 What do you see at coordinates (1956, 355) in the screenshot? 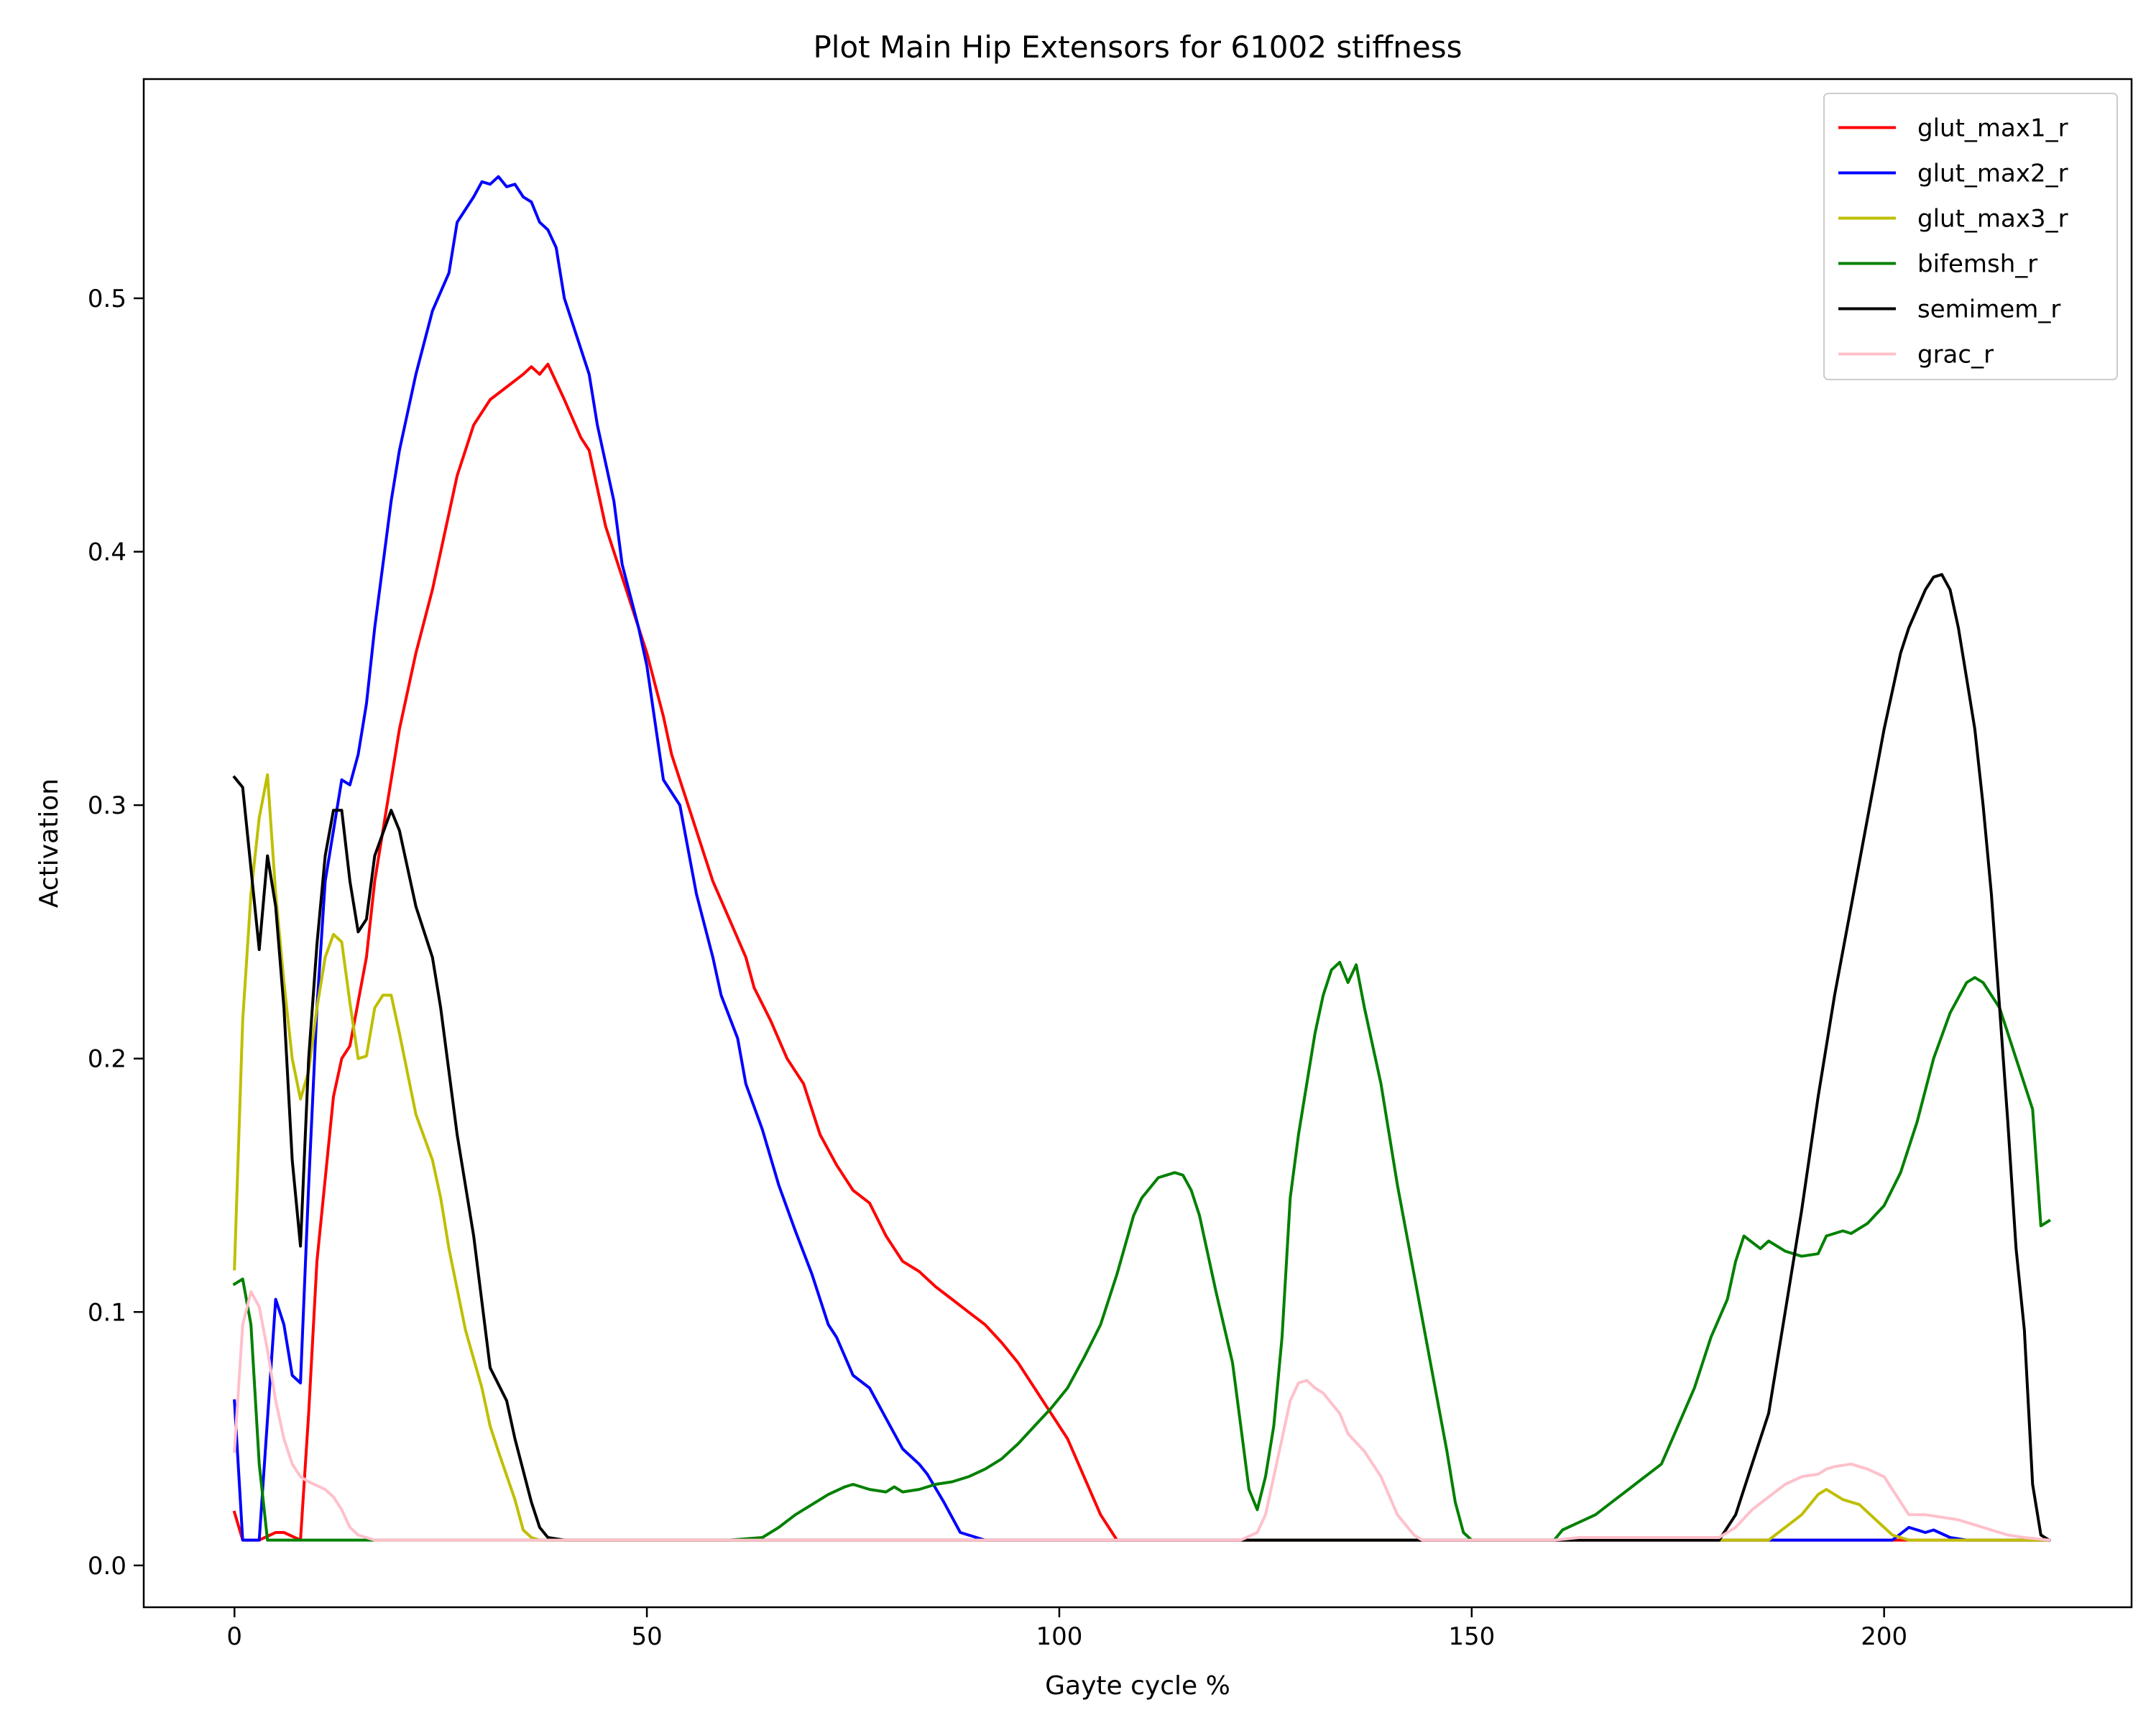
I see `legend-label: grac_r` at bounding box center [1956, 355].